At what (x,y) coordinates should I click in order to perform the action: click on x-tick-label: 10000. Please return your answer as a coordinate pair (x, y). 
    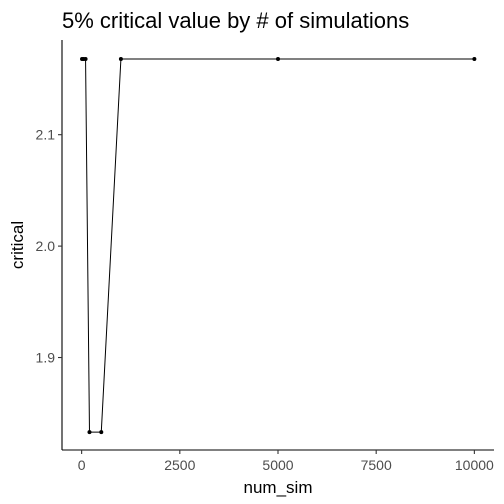
    Looking at the image, I should click on (474, 465).